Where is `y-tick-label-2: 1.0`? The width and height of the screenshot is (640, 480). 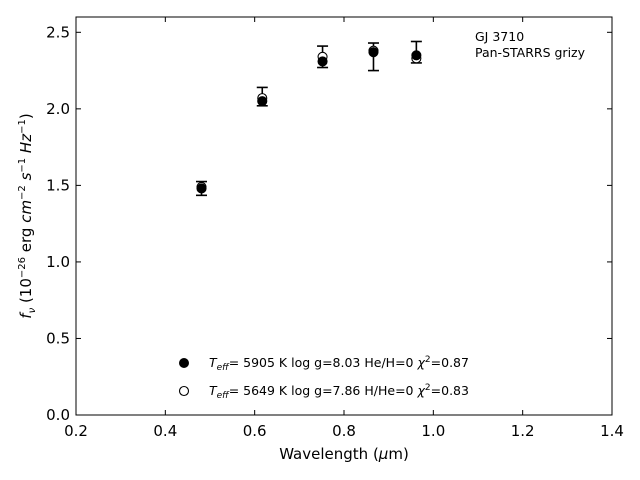
y-tick-label-2: 1.0 is located at coordinates (58, 262).